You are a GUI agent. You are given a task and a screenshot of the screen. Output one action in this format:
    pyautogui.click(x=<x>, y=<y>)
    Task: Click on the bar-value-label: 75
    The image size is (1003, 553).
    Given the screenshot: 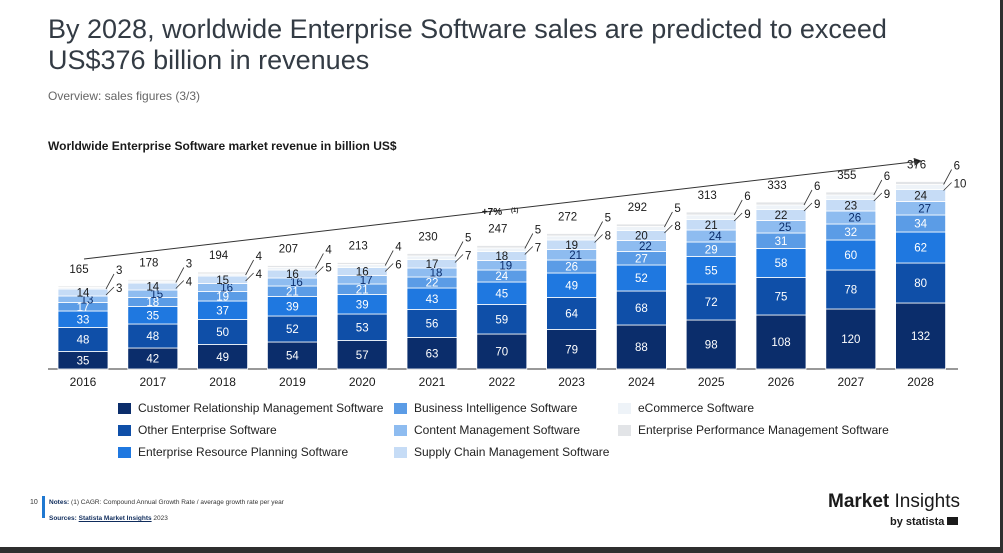 What is the action you would take?
    pyautogui.click(x=781, y=297)
    